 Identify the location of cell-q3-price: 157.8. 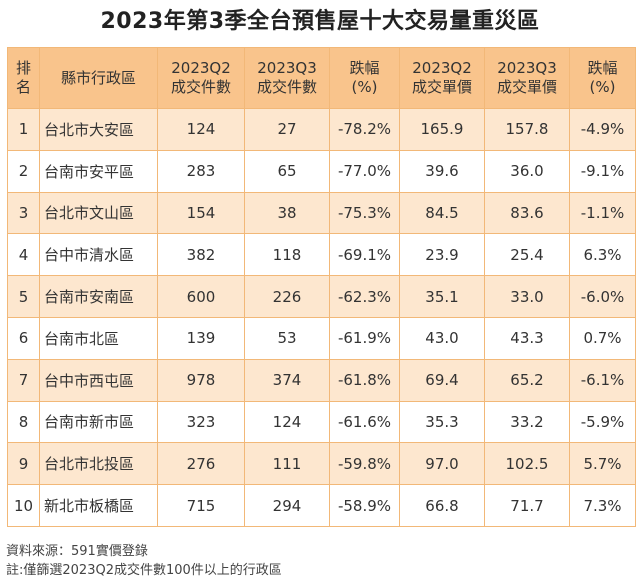
(527, 129).